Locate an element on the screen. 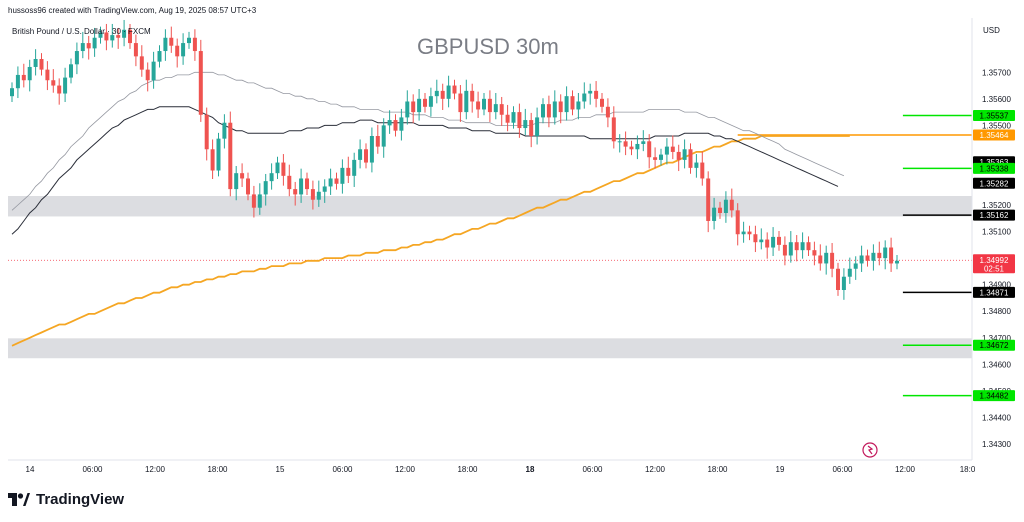 Image resolution: width=1024 pixels, height=522 pixels. currency-label: USD is located at coordinates (991, 30).